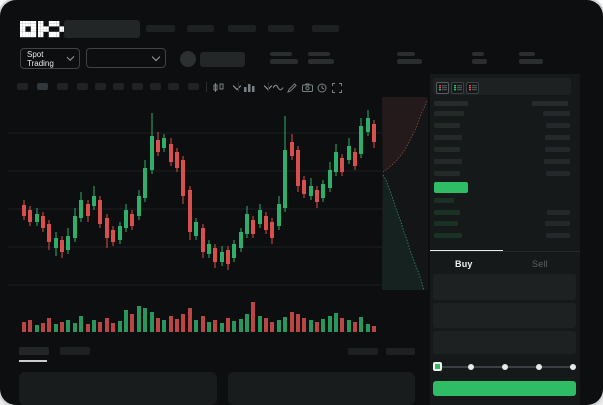  What do you see at coordinates (540, 264) in the screenshot?
I see `tab-sell: Sell` at bounding box center [540, 264].